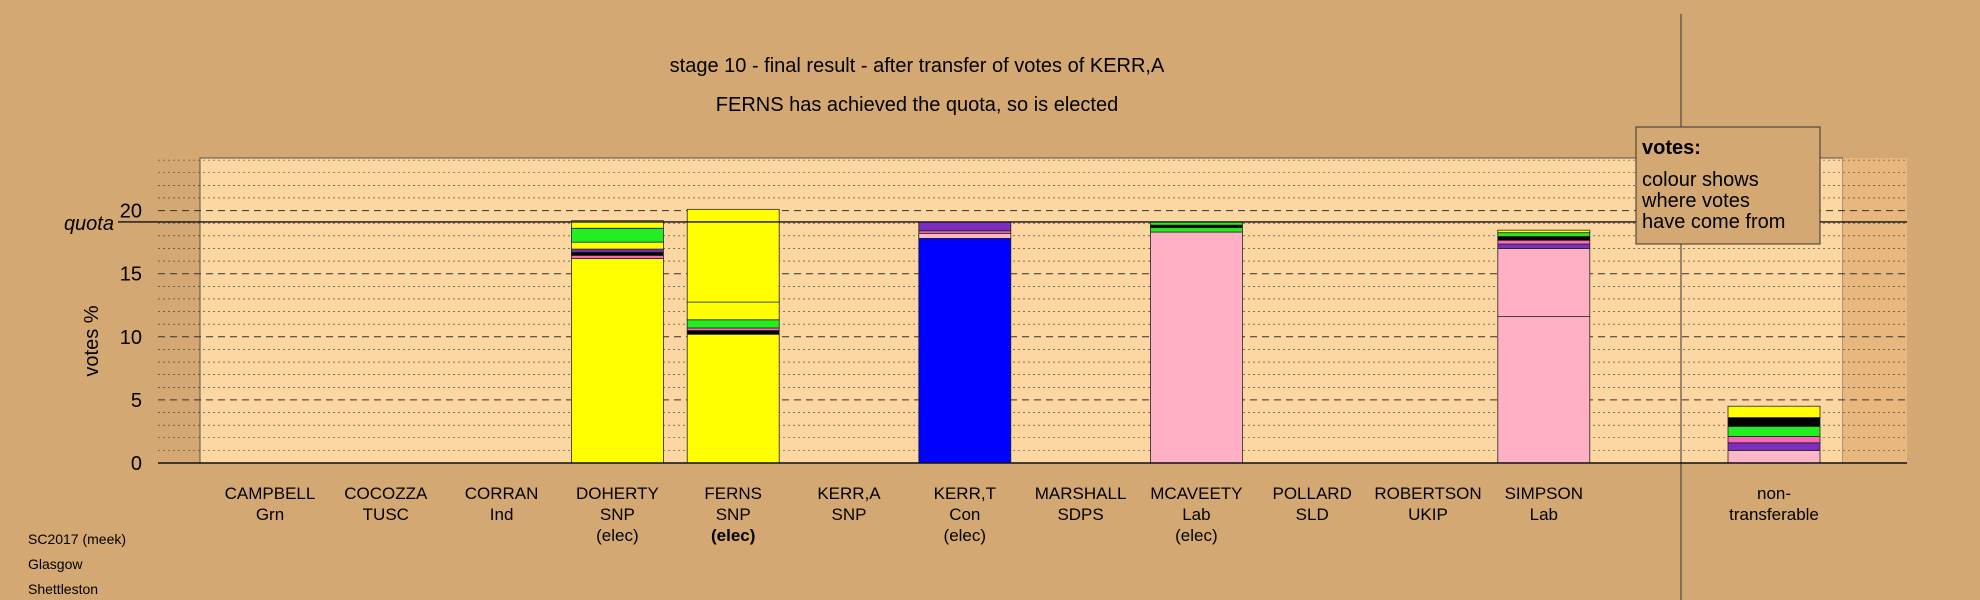  I want to click on nontransferable-label: non-, so click(1774, 493).